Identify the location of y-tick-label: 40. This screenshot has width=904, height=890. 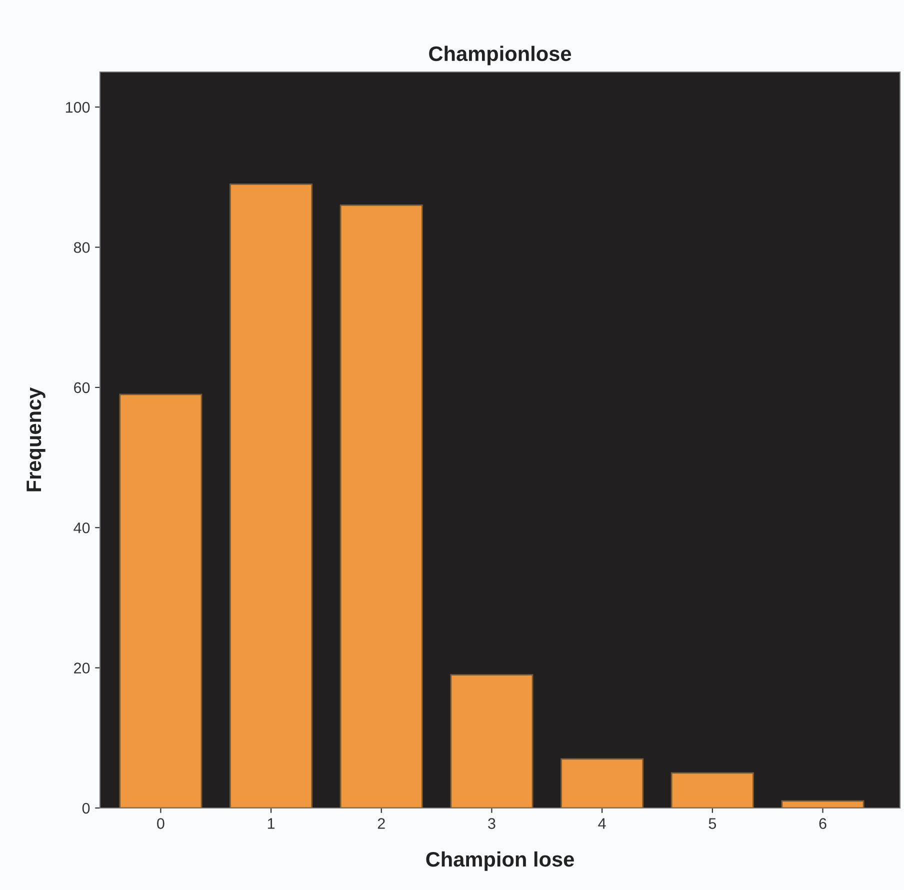
(82, 528).